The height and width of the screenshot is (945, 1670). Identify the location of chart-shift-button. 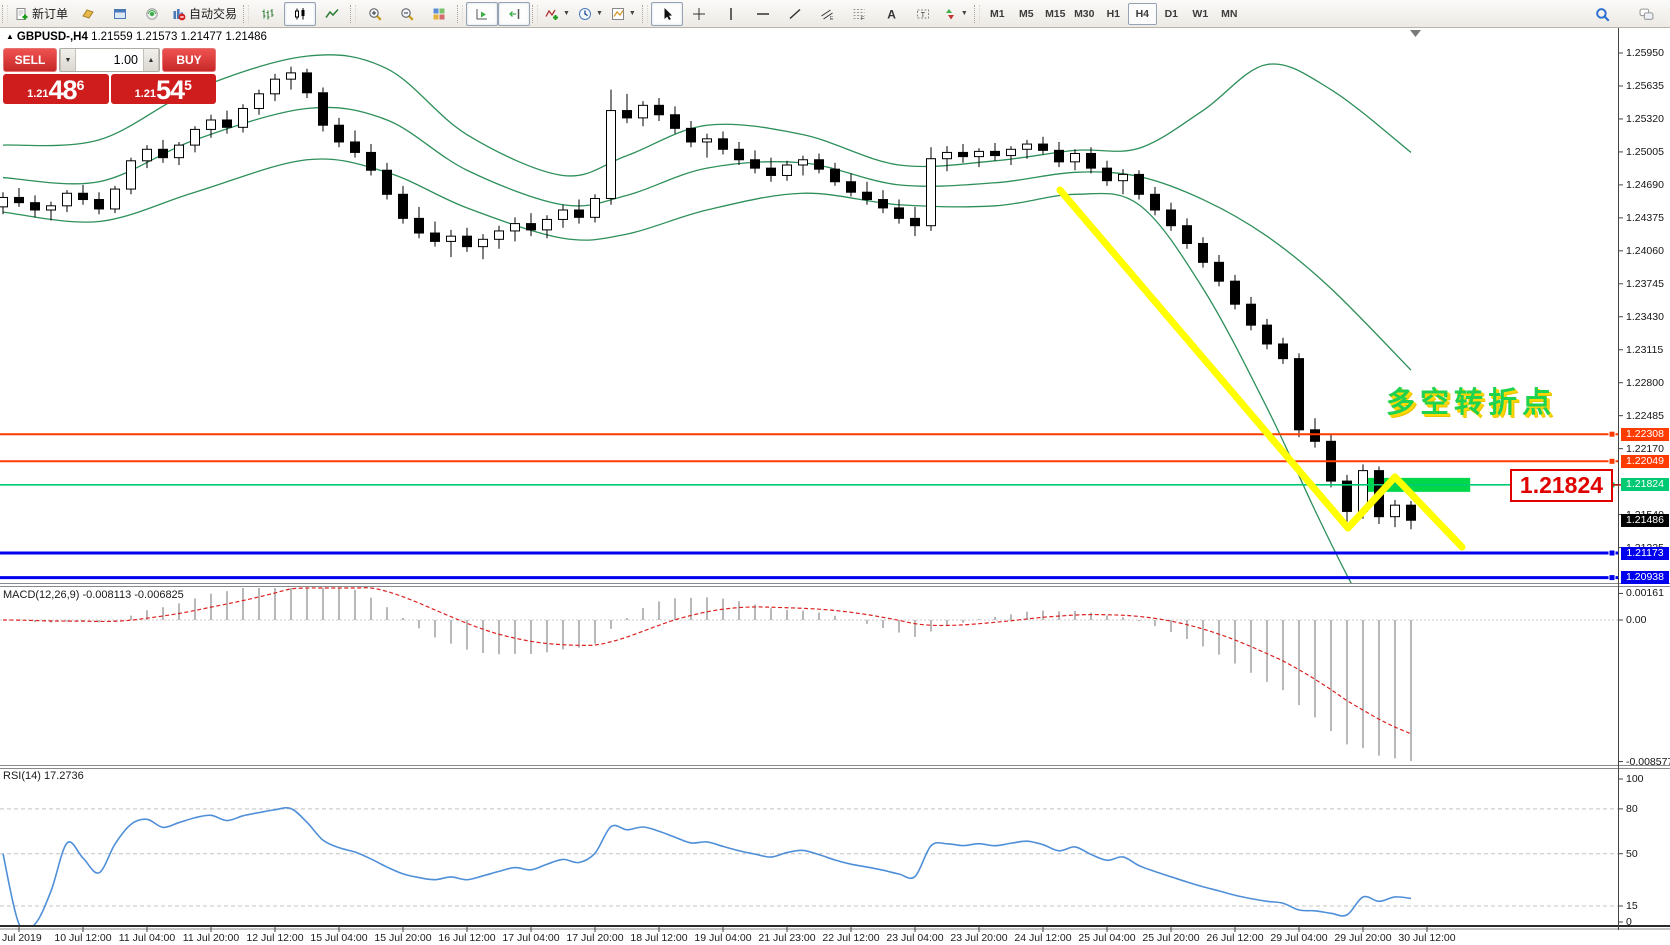
(514, 13).